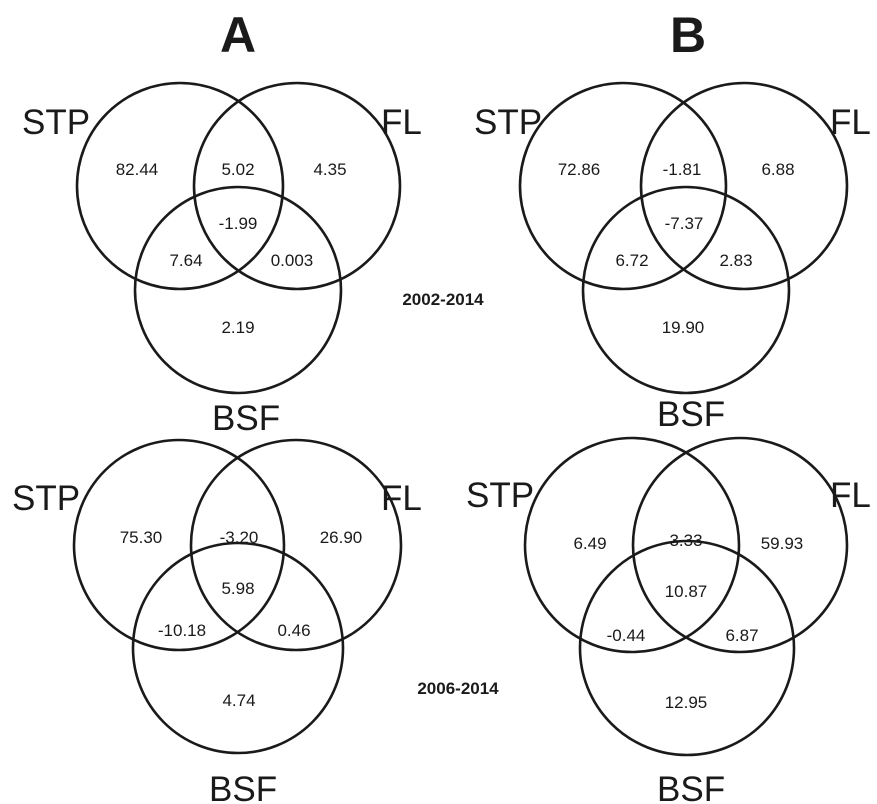 The width and height of the screenshot is (877, 804). What do you see at coordinates (777, 169) in the screenshot?
I see `region-fl-only: 6.88` at bounding box center [777, 169].